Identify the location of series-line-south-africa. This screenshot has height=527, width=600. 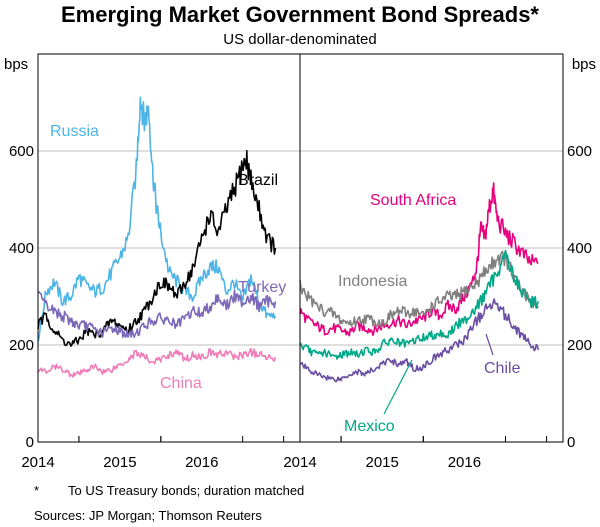
(419, 259).